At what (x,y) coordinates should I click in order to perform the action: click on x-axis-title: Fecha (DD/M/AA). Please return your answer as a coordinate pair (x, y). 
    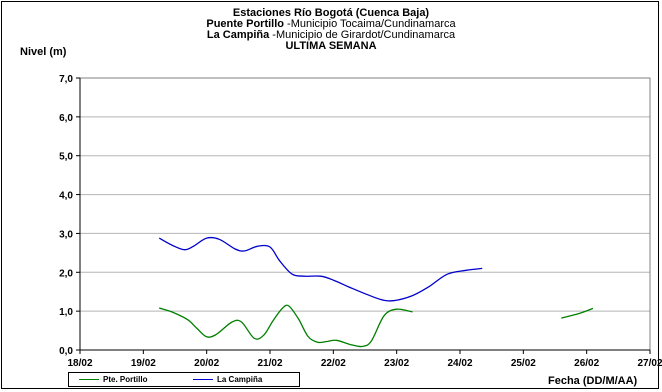
    Looking at the image, I should click on (593, 381).